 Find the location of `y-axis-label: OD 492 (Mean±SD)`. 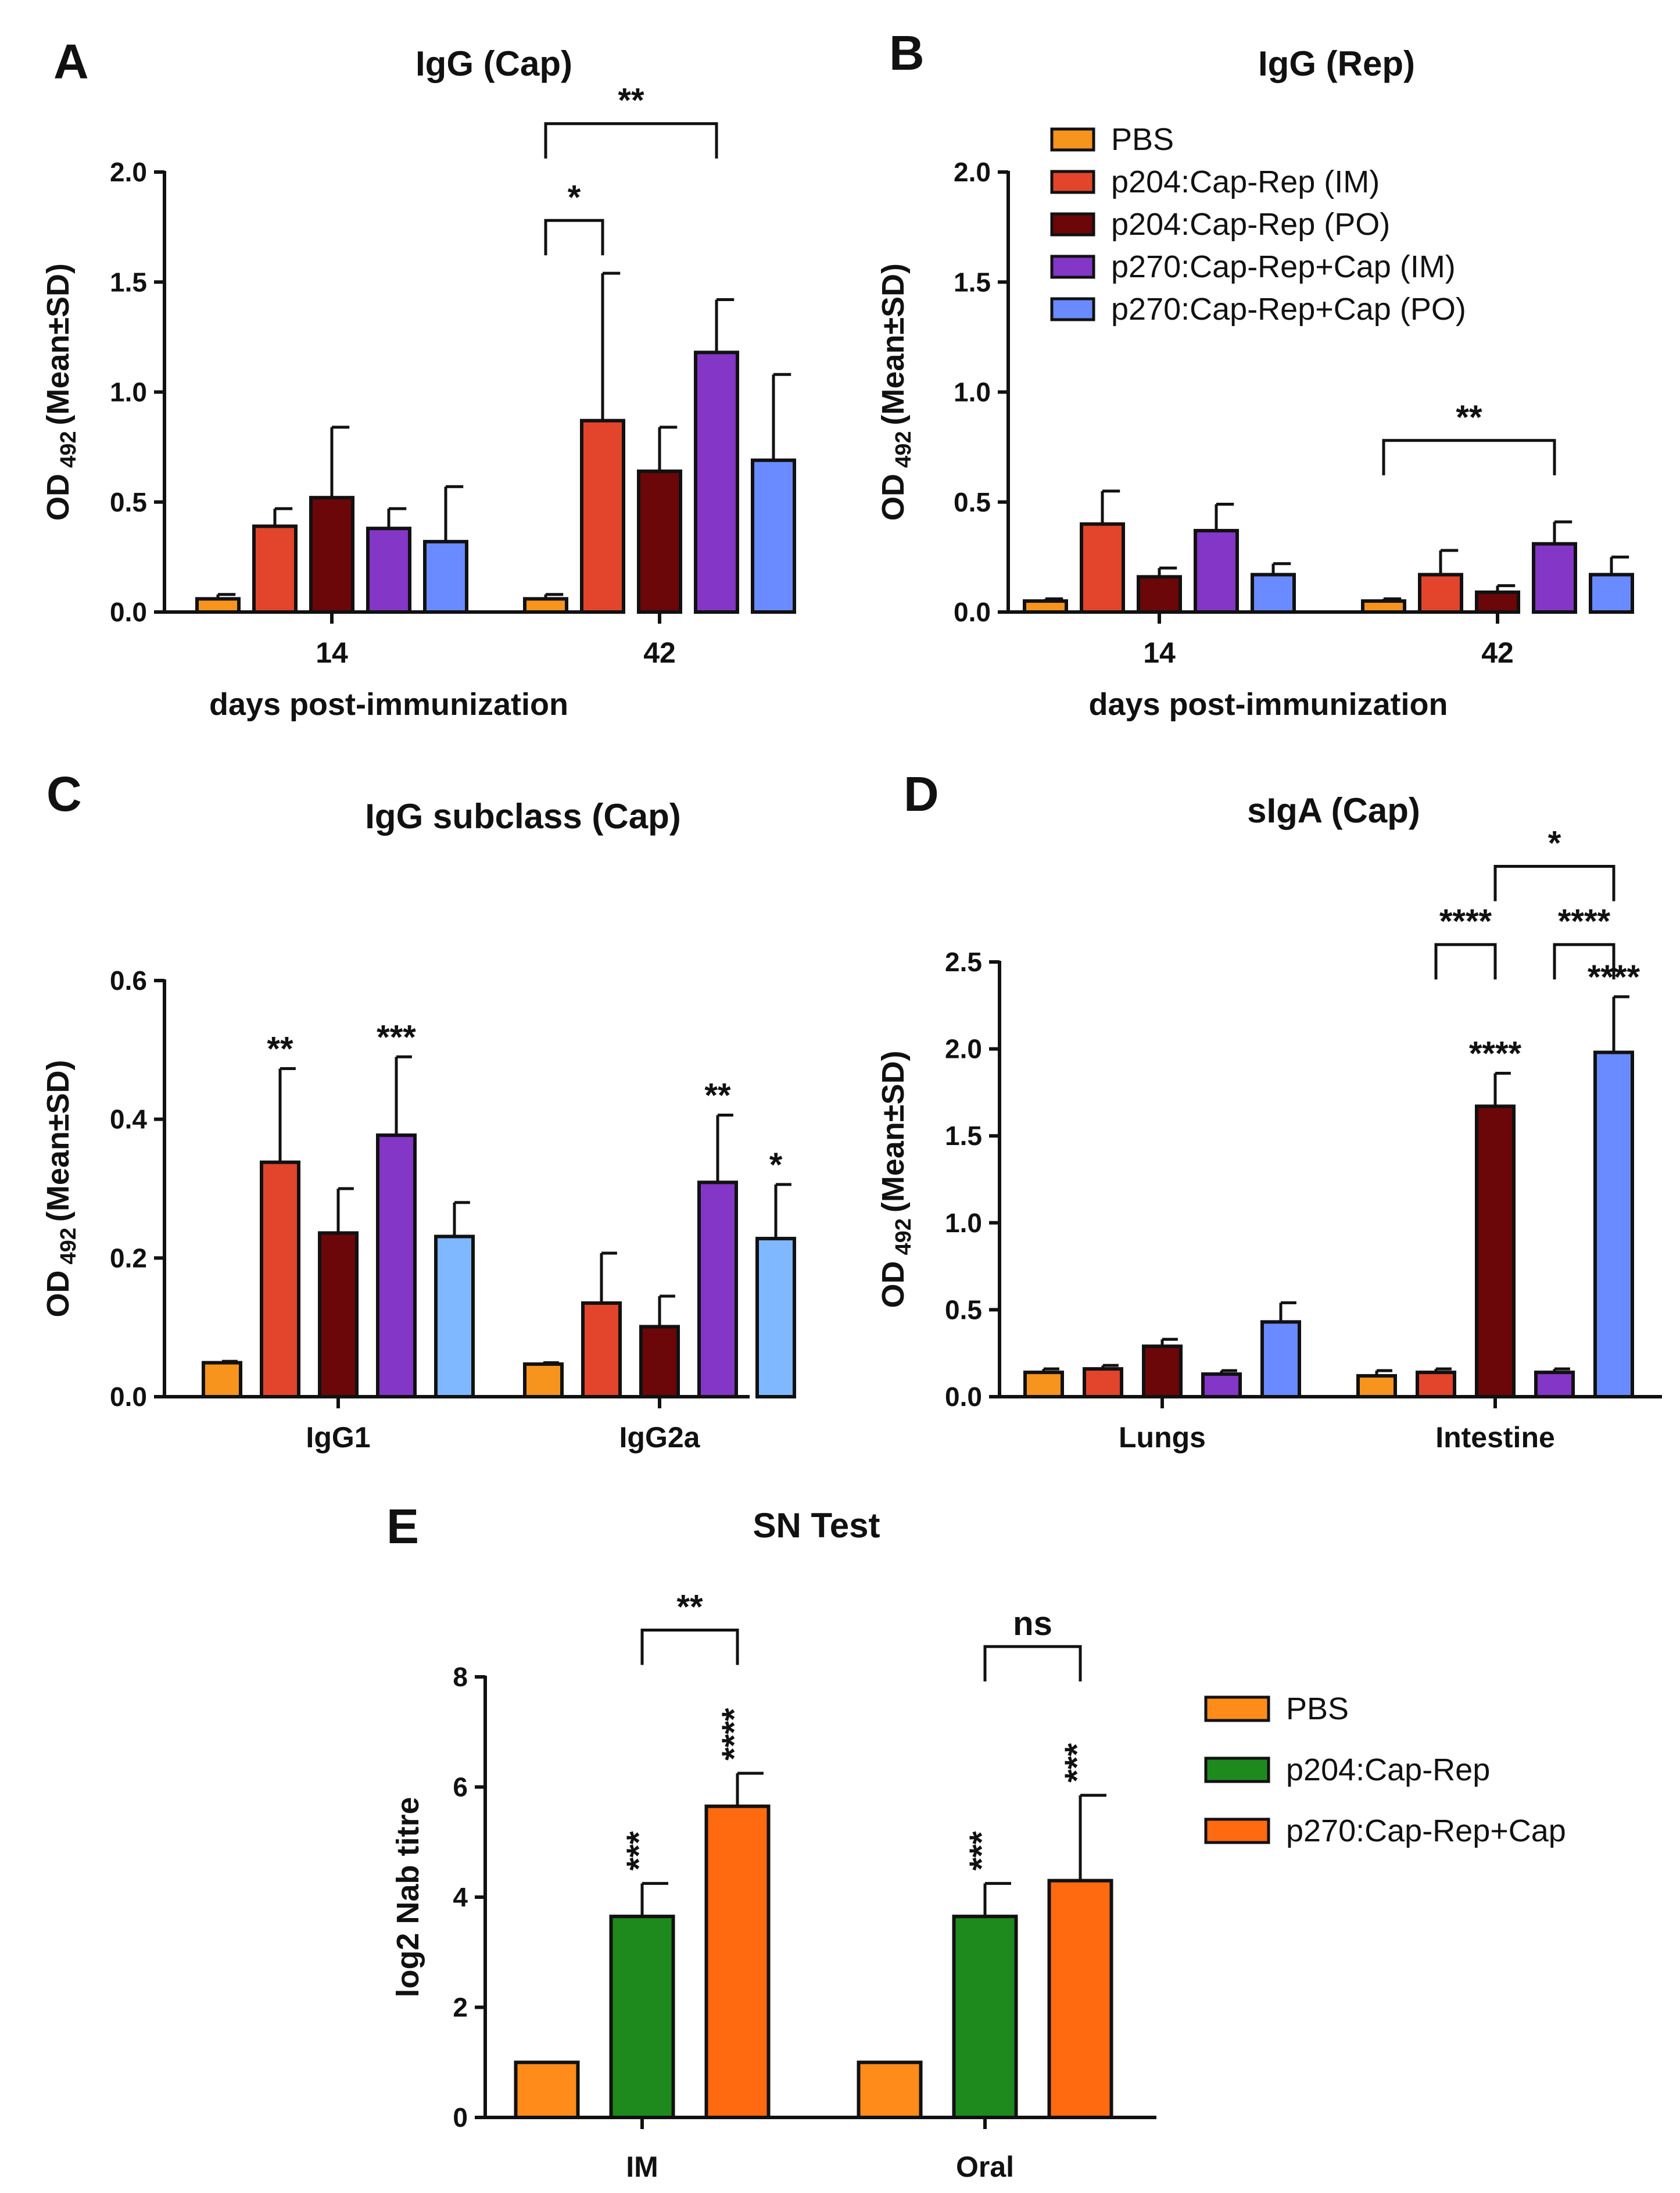

y-axis-label: OD 492 (Mean±SD) is located at coordinates (896, 1179).